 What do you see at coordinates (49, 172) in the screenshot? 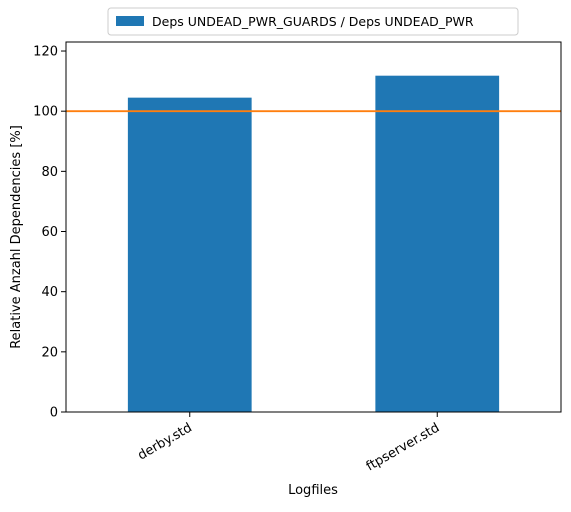
I see `y-tick-label: 80` at bounding box center [49, 172].